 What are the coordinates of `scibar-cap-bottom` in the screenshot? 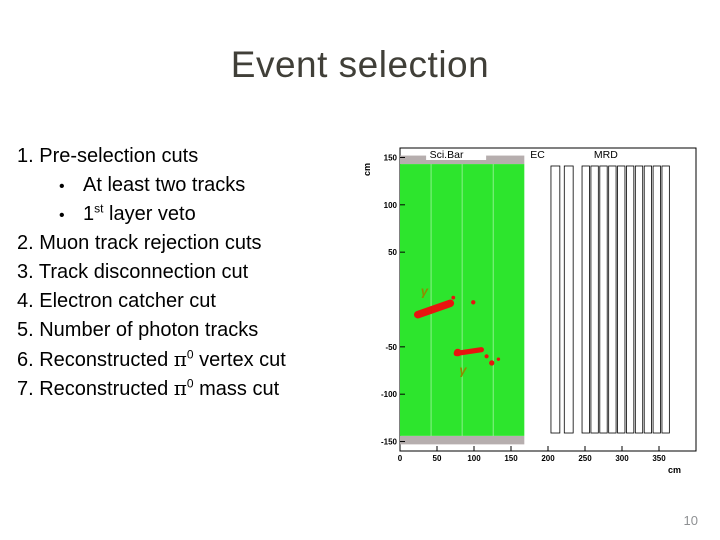 It's located at (462, 440).